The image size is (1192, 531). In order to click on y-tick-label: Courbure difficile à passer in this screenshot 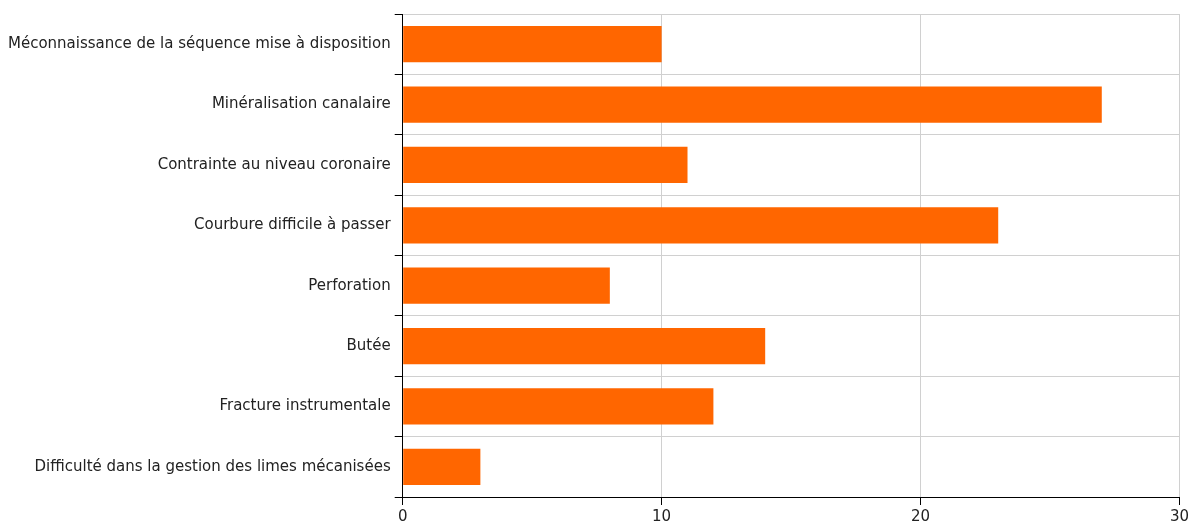, I will do `click(293, 224)`.